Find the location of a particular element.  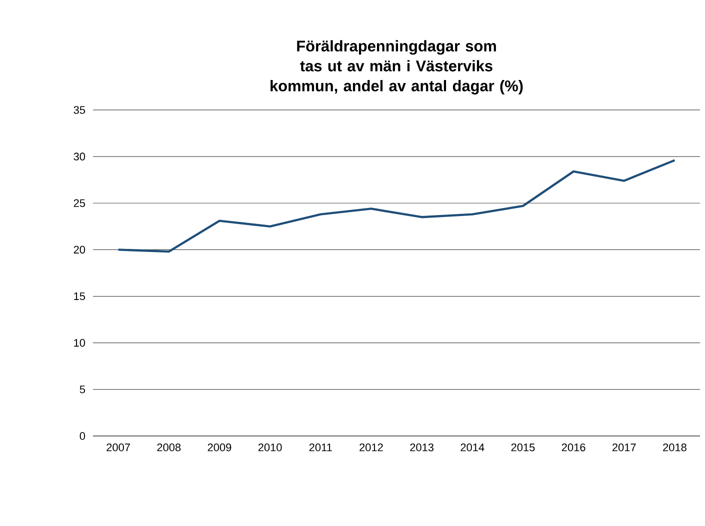

x-tick-label: 2014 is located at coordinates (472, 448).